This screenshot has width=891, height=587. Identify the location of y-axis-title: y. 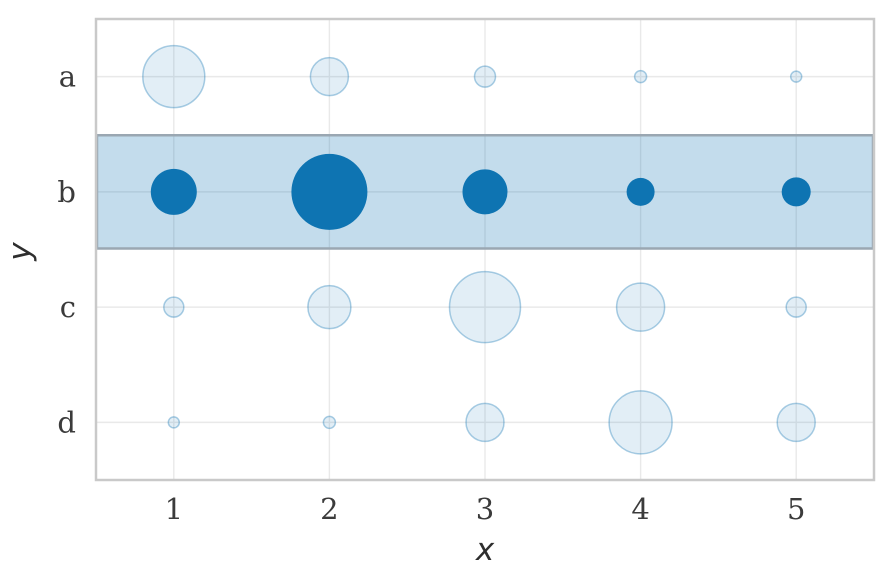
(20, 252).